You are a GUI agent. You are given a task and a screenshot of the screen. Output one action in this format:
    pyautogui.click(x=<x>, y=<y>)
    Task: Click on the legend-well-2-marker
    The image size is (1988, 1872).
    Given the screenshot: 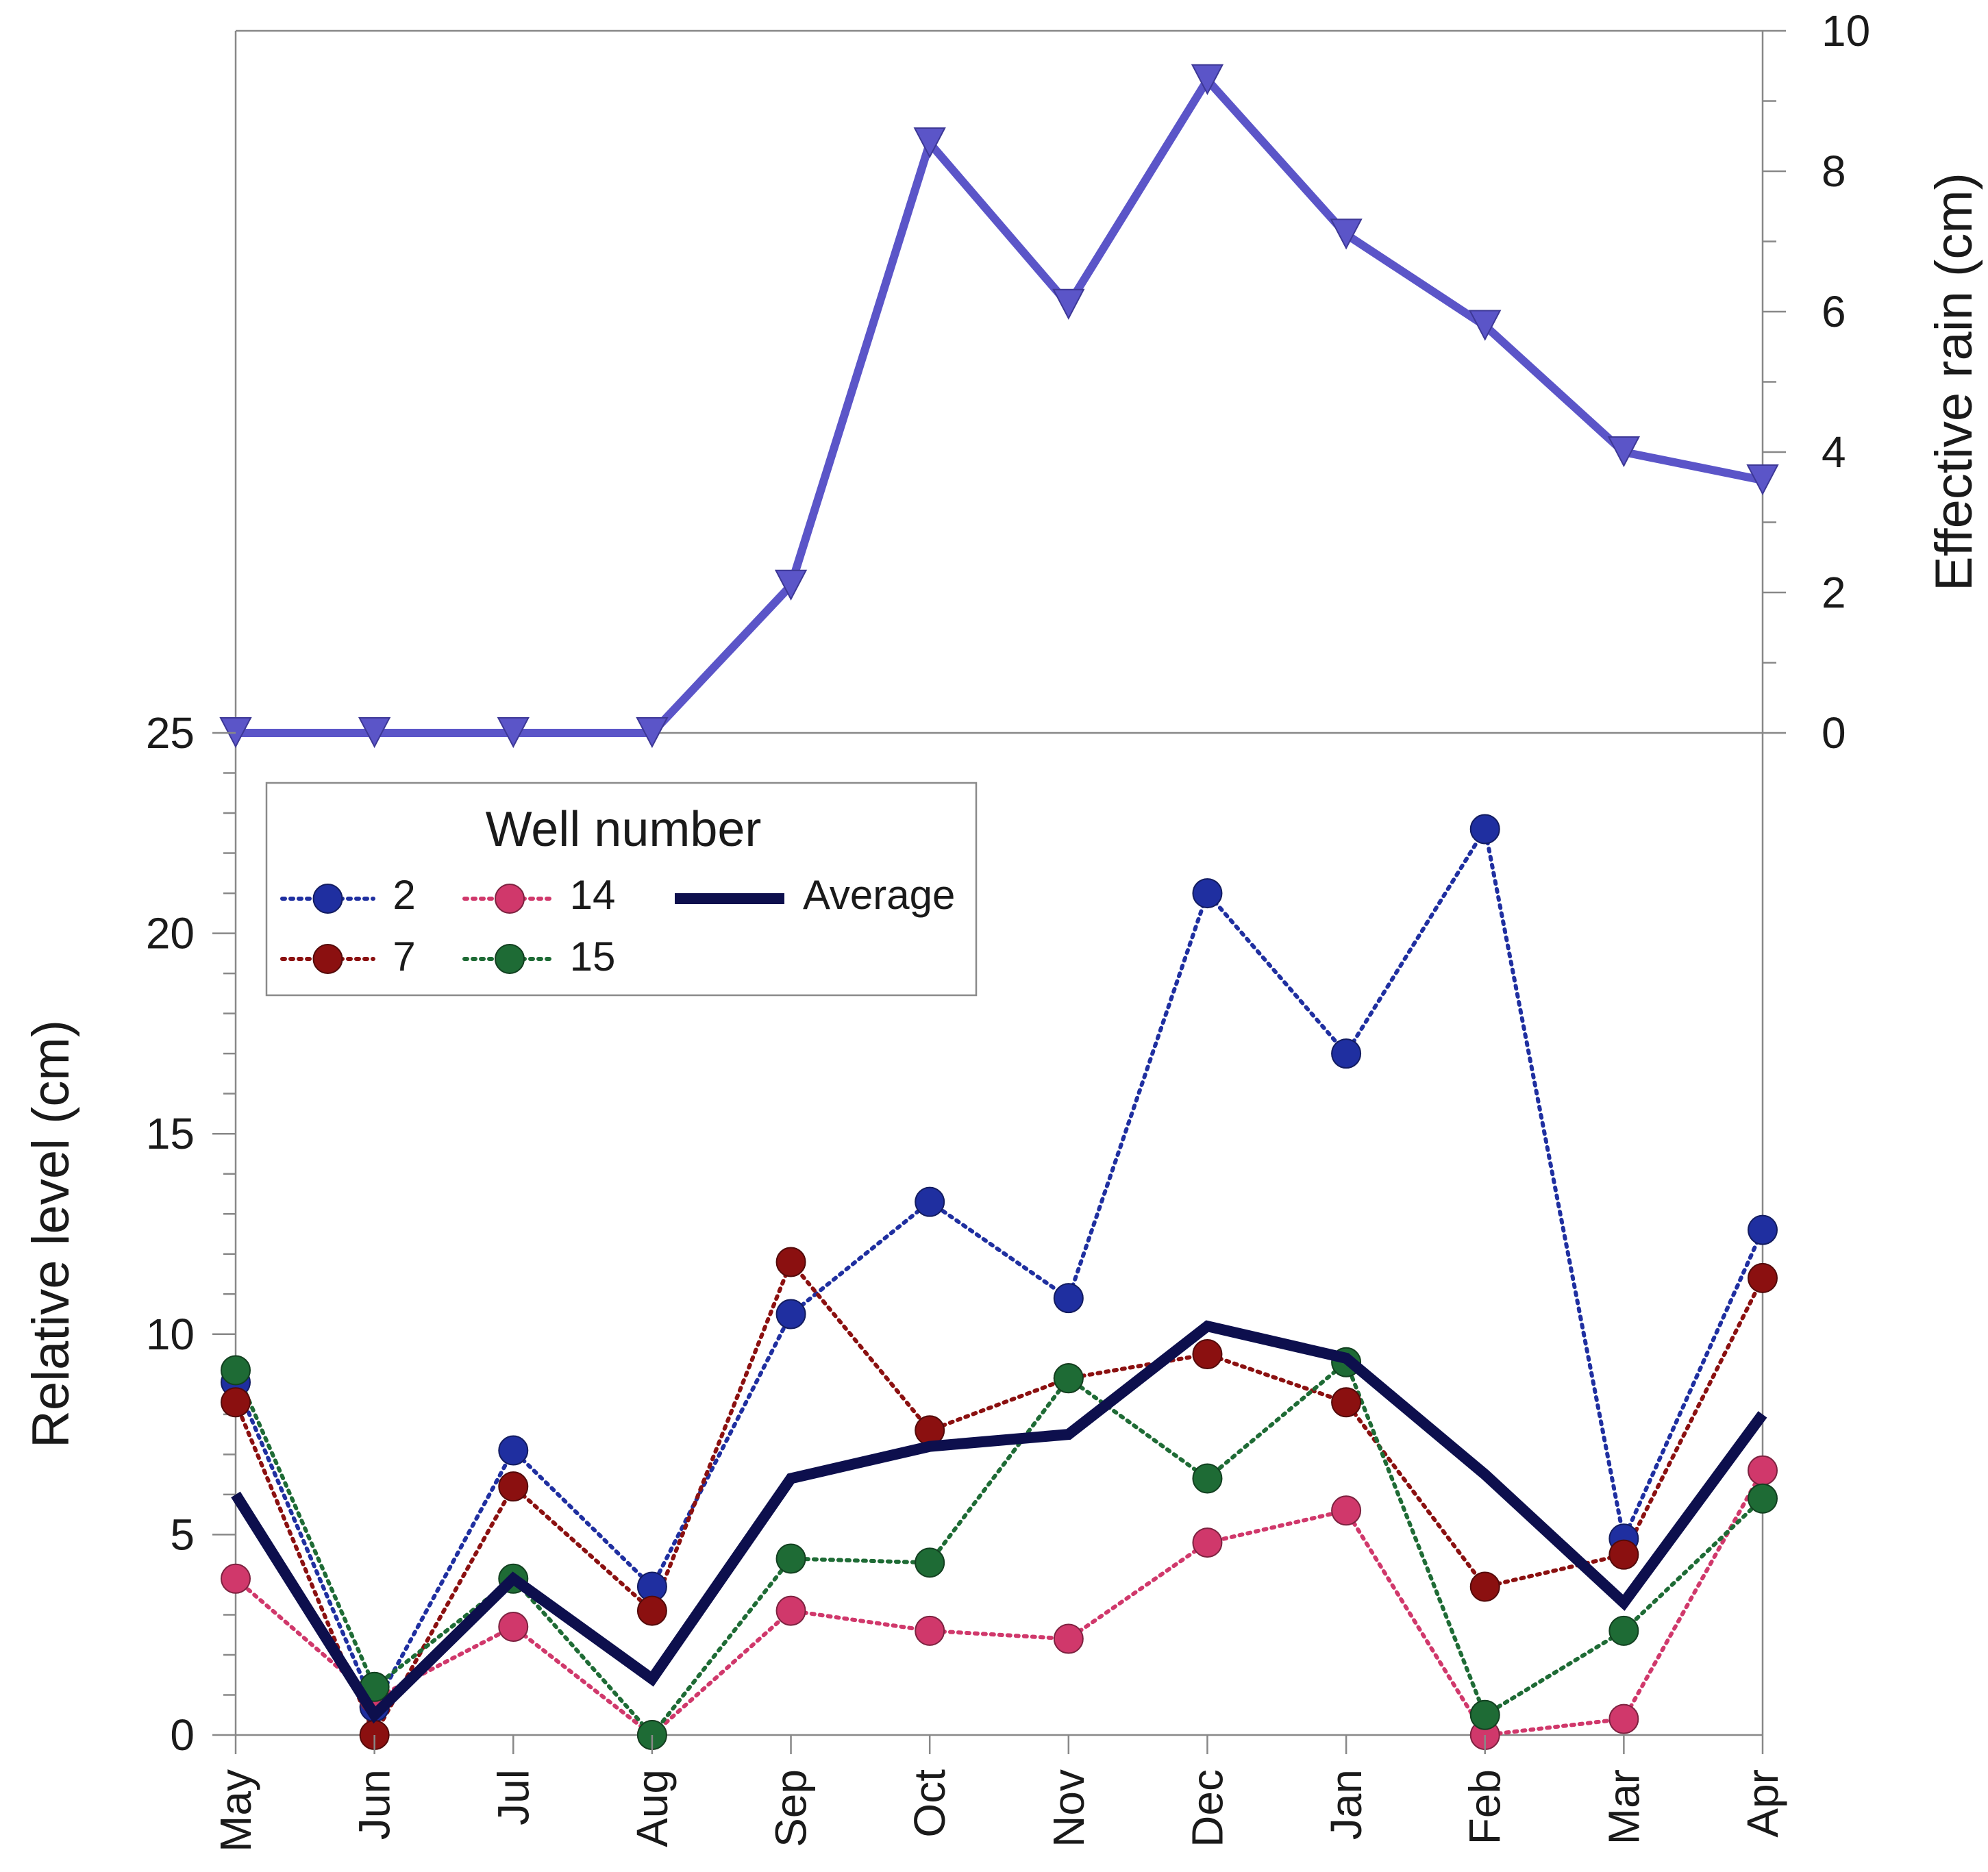 What is the action you would take?
    pyautogui.click(x=327, y=899)
    